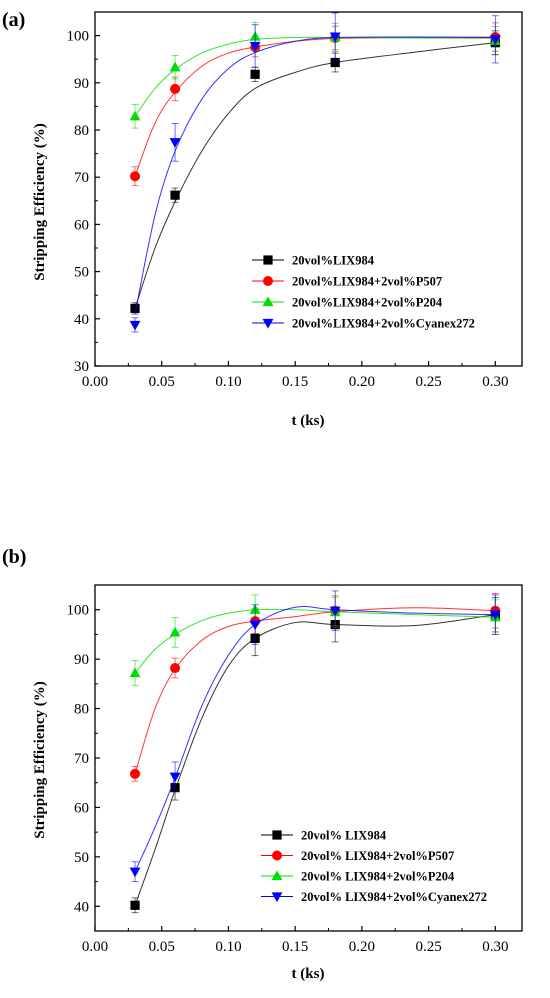  I want to click on y-tick-label-a: 70, so click(81, 178).